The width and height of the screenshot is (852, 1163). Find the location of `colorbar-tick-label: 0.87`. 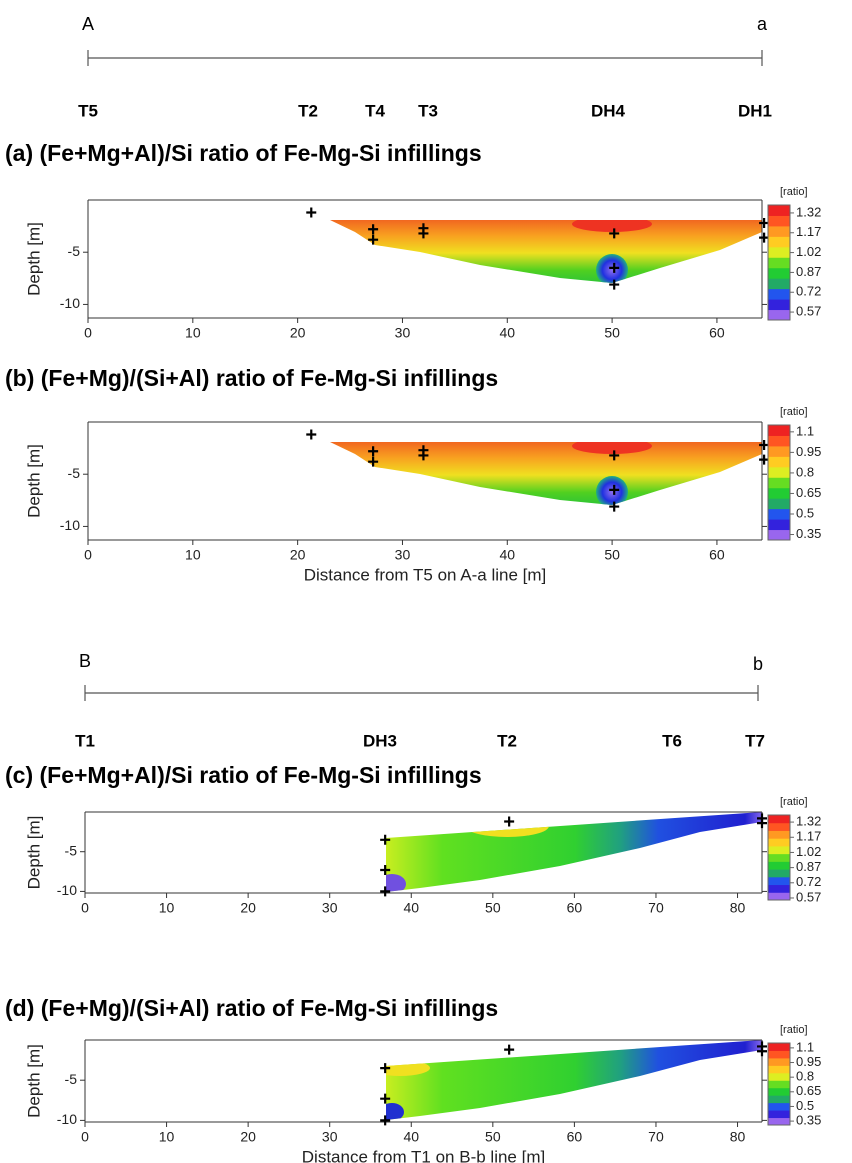

colorbar-tick-label: 0.87 is located at coordinates (808, 271).